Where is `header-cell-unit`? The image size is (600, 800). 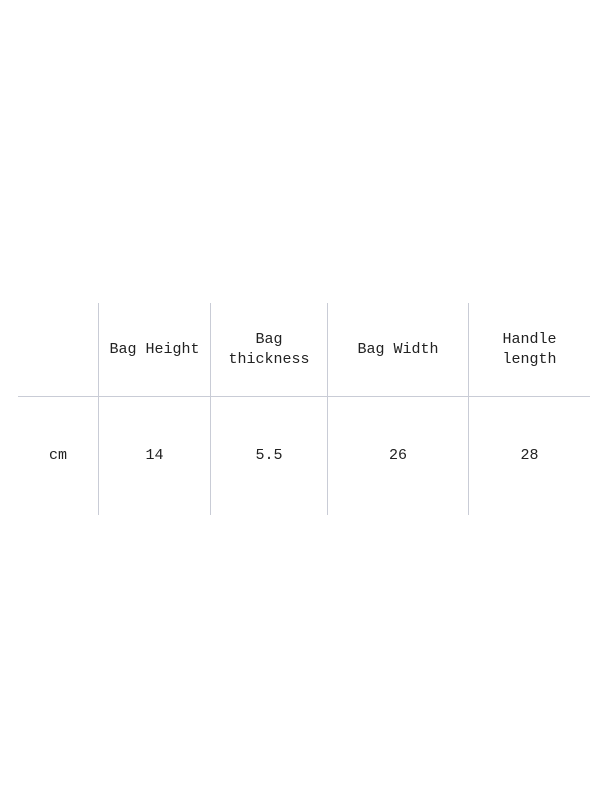 header-cell-unit is located at coordinates (58, 349).